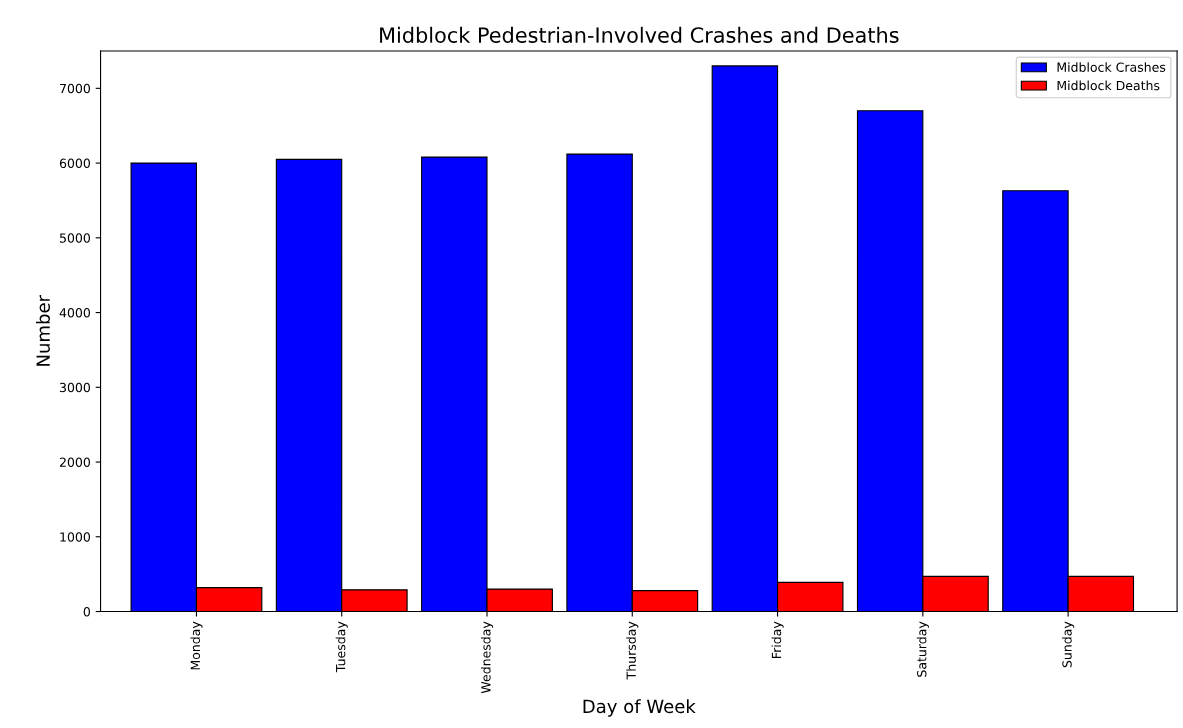 Image resolution: width=1183 pixels, height=728 pixels. What do you see at coordinates (74, 238) in the screenshot?
I see `y-tick-label: 5000` at bounding box center [74, 238].